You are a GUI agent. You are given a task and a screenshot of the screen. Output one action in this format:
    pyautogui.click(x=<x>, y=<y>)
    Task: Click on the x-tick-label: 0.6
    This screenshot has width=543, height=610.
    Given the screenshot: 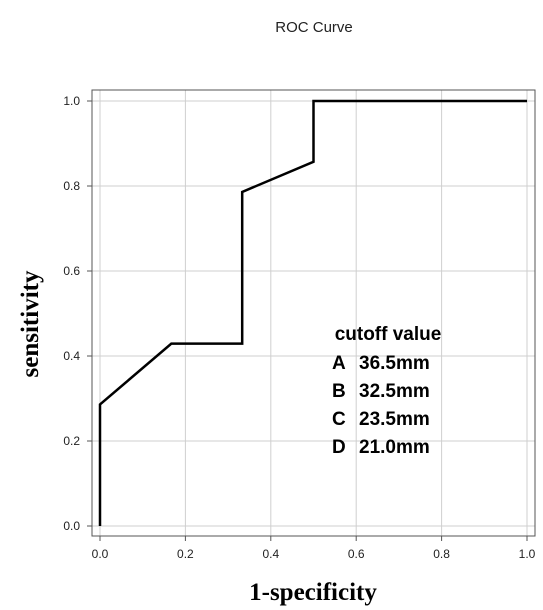 What is the action you would take?
    pyautogui.click(x=356, y=554)
    